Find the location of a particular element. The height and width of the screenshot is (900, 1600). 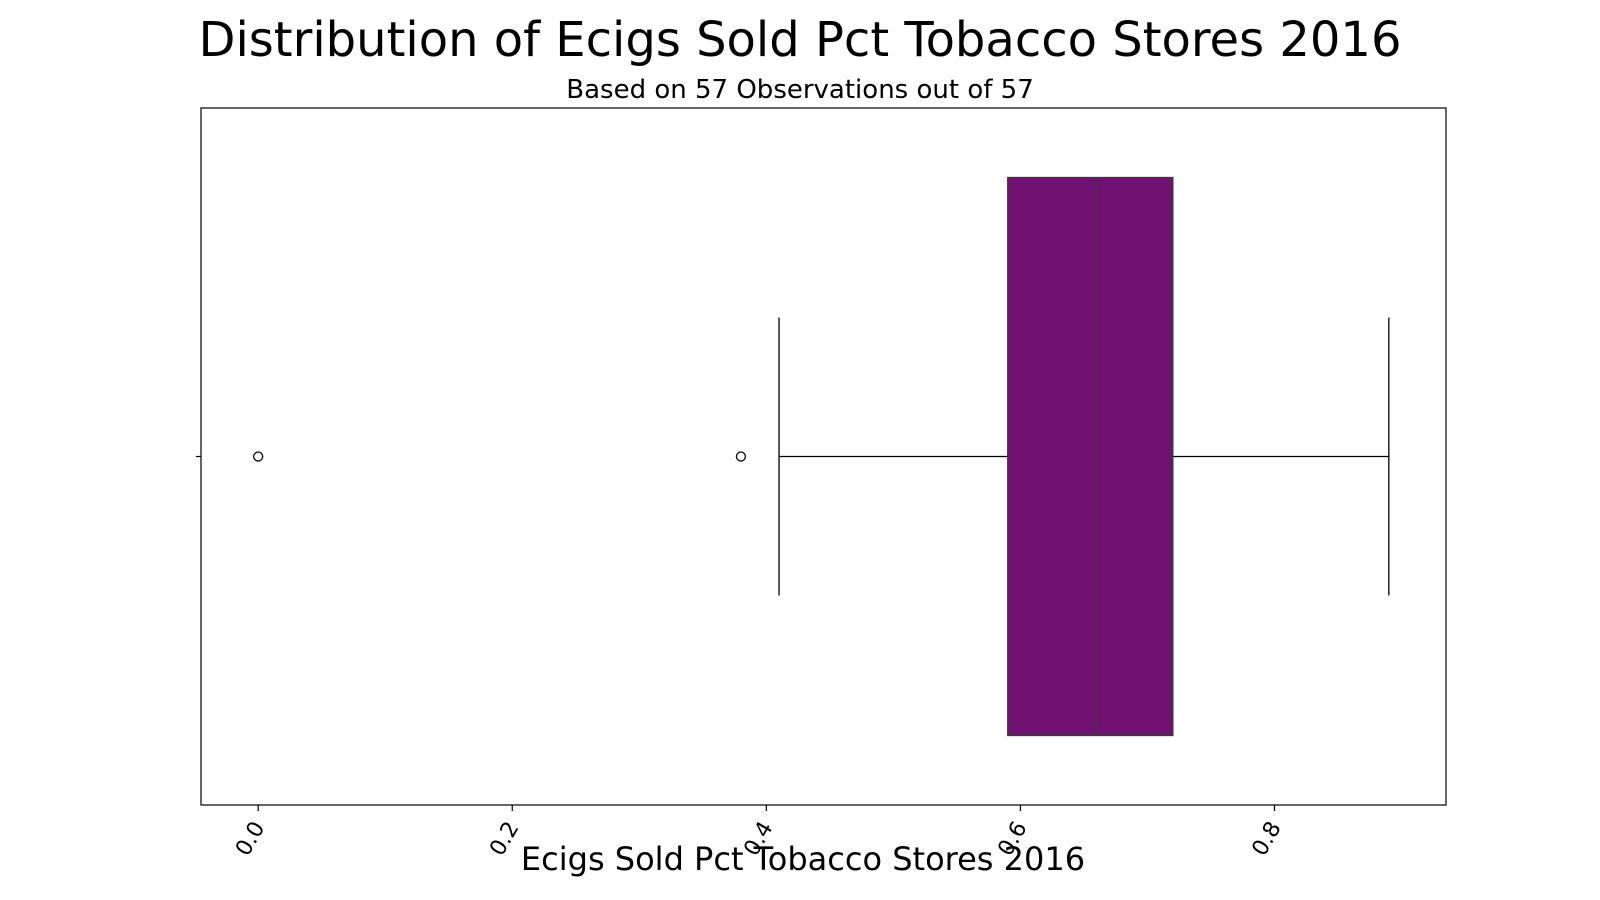

x-tick-label: 0.0 is located at coordinates (250, 839).